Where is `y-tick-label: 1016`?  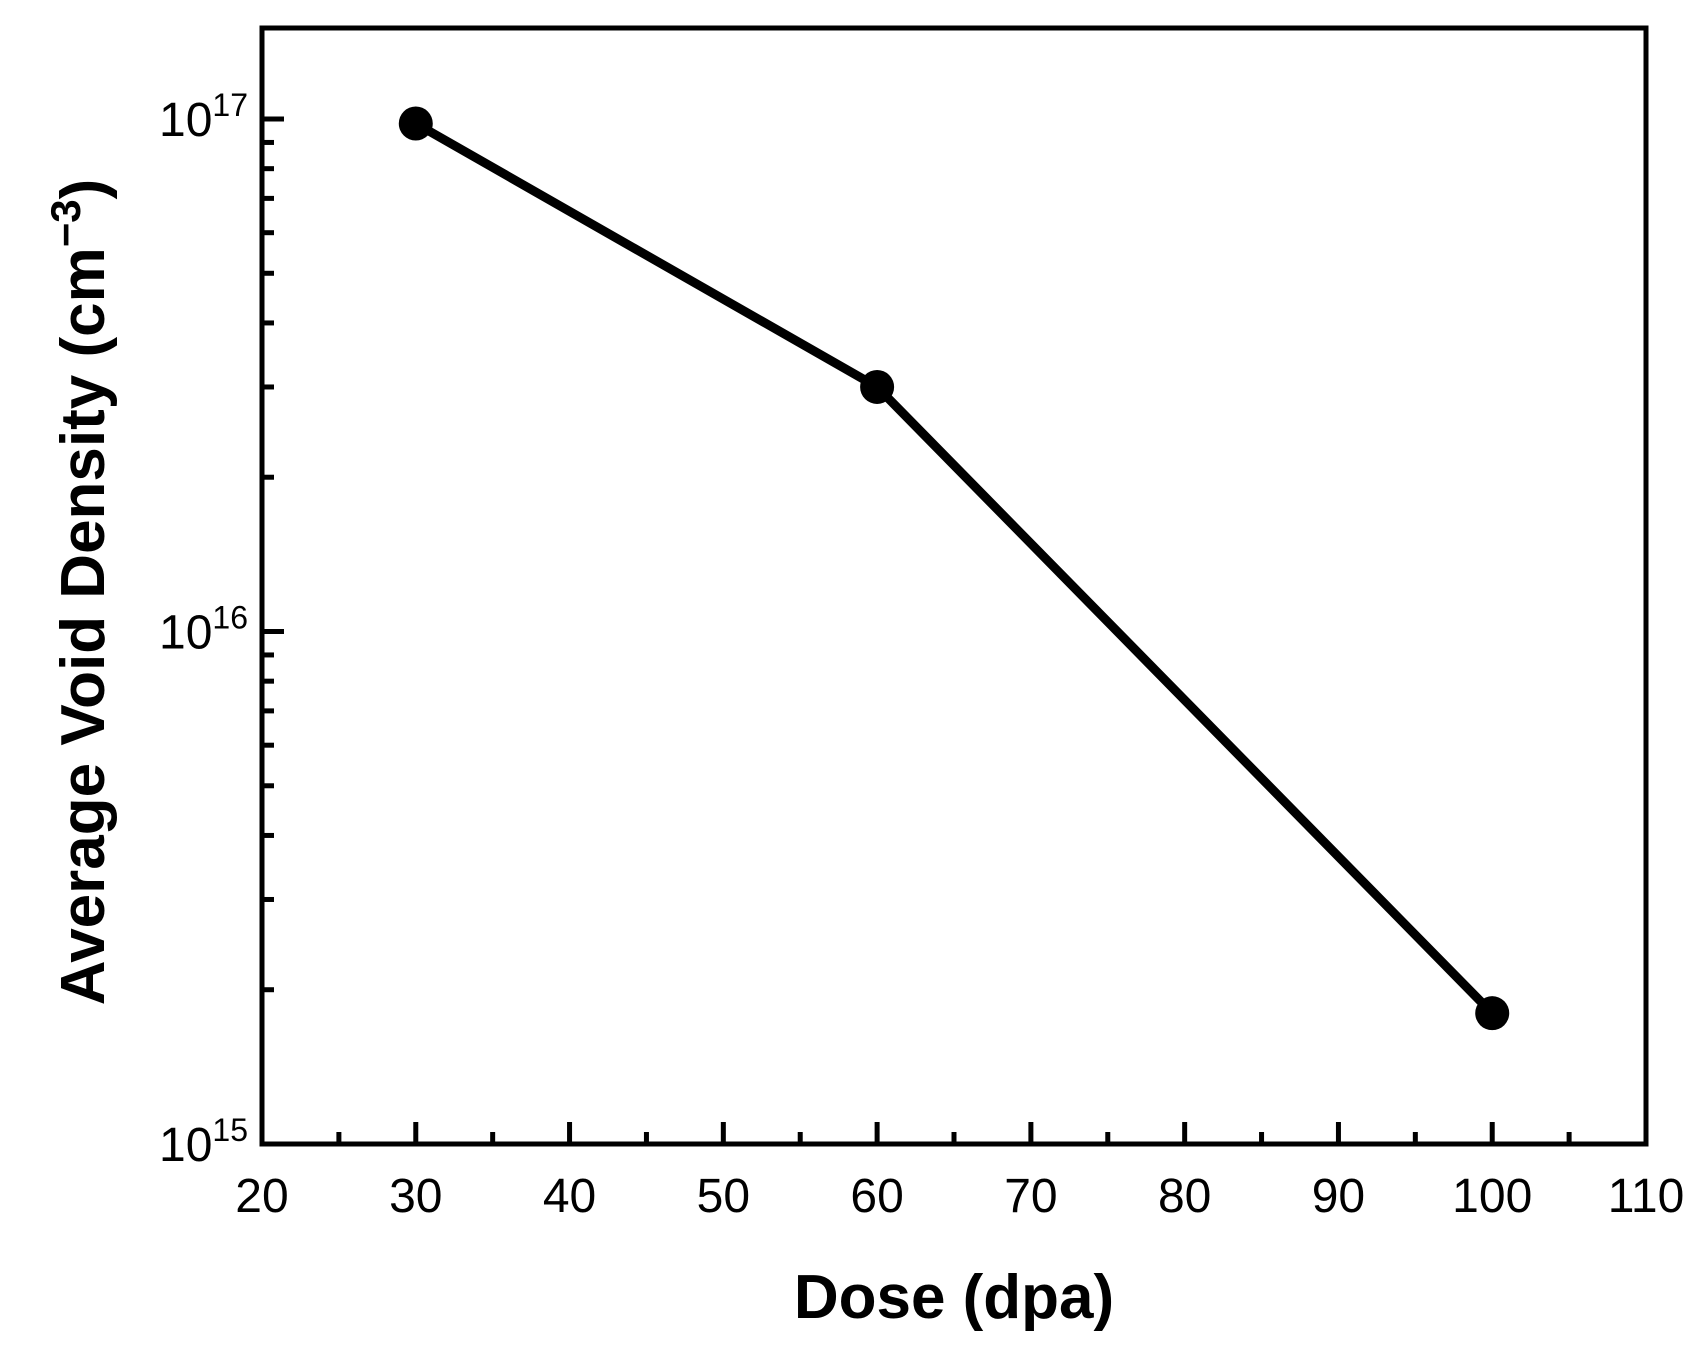 y-tick-label: 1016 is located at coordinates (203, 630).